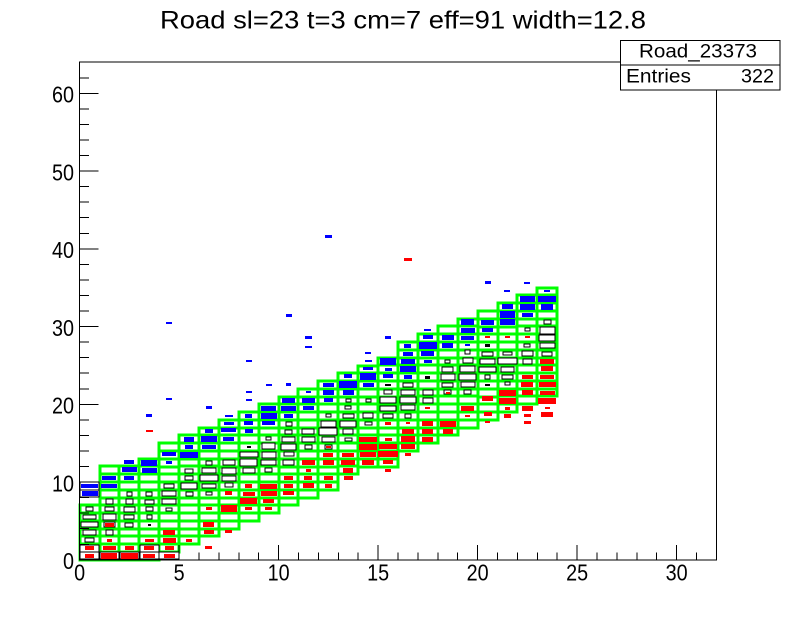 This screenshot has height=622, width=796. Describe the element at coordinates (757, 76) in the screenshot. I see `svg-text: 322` at that location.